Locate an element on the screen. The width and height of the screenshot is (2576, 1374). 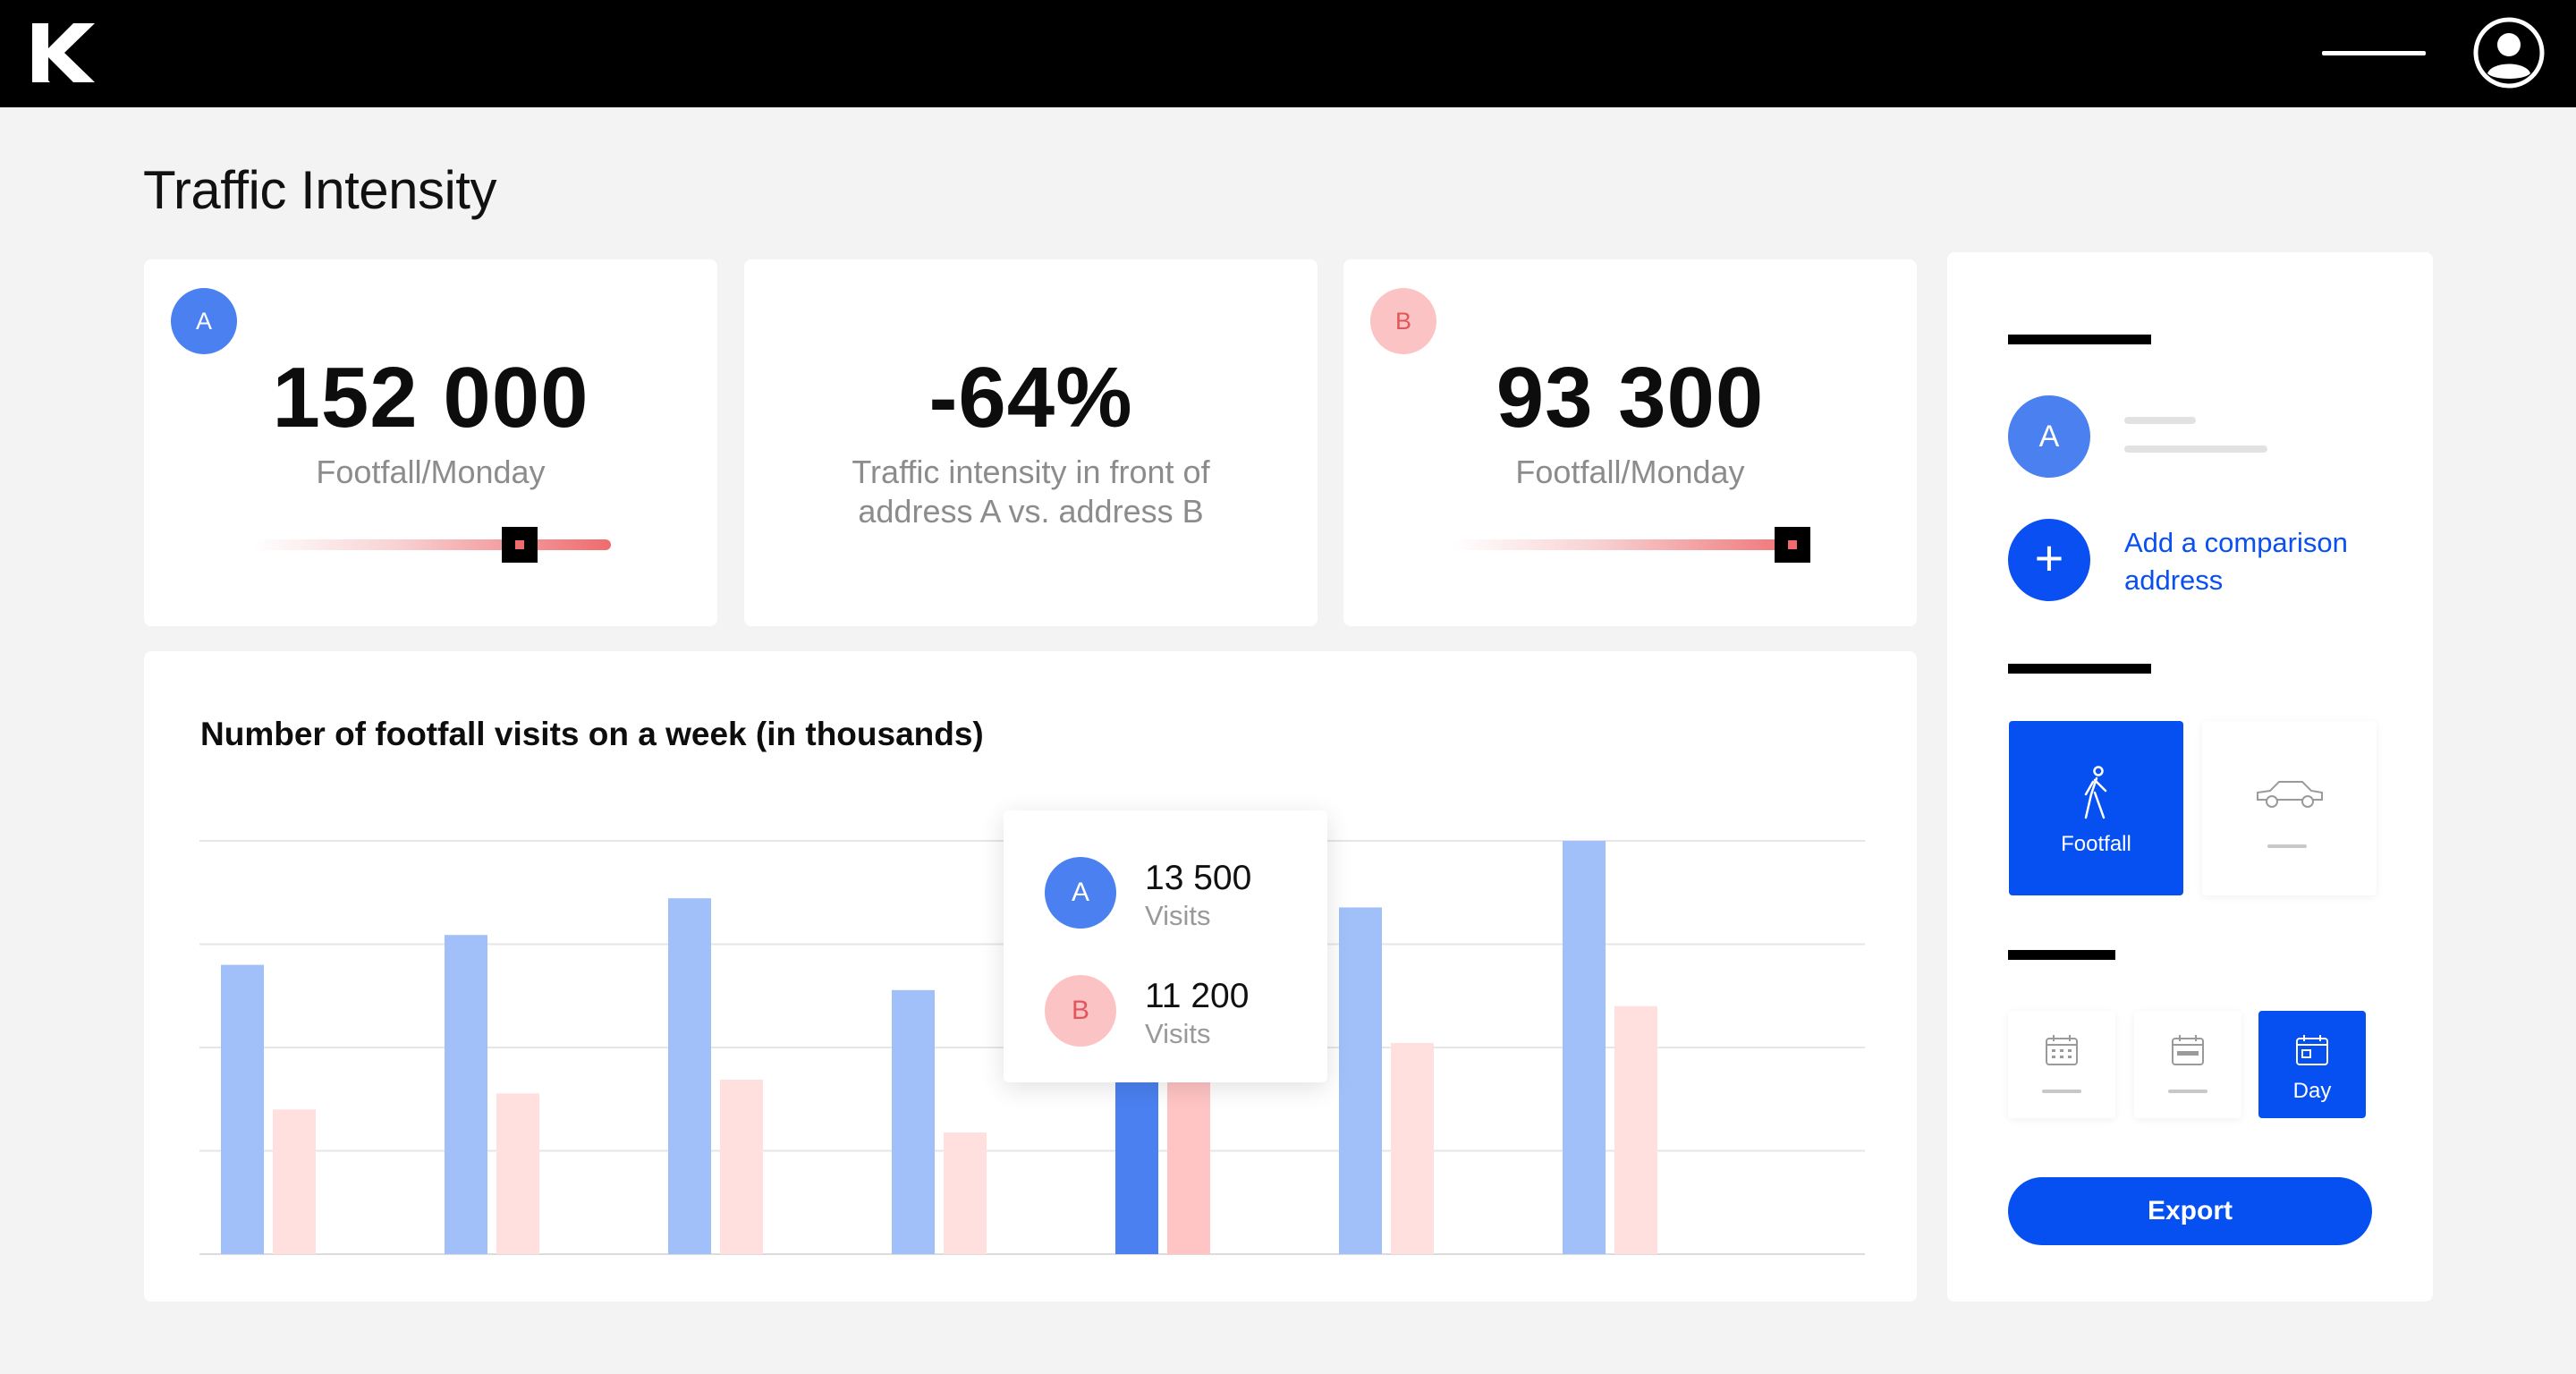
stat-card-address-a: A 152 000 Footfall/Monday is located at coordinates (430, 442).